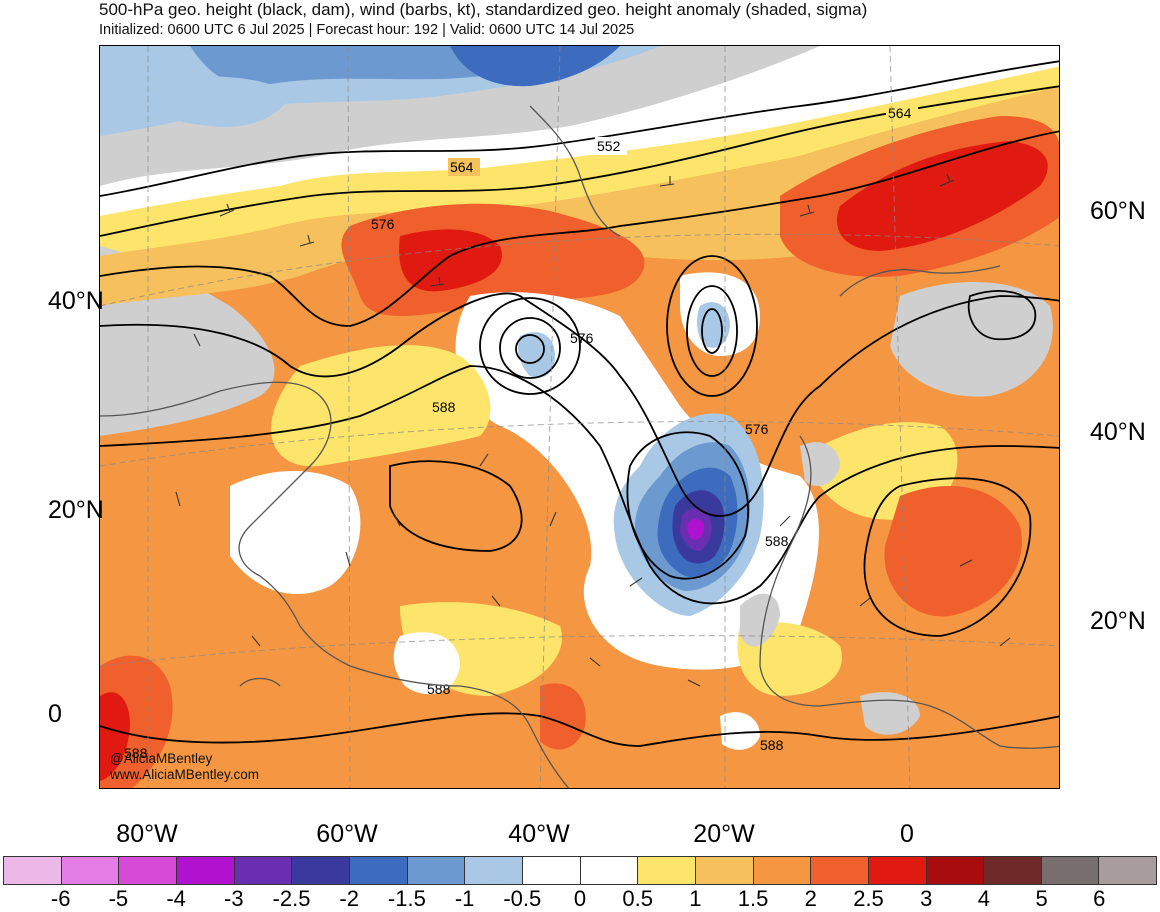  I want to click on lat-label-20n-left: 20°N, so click(76, 510).